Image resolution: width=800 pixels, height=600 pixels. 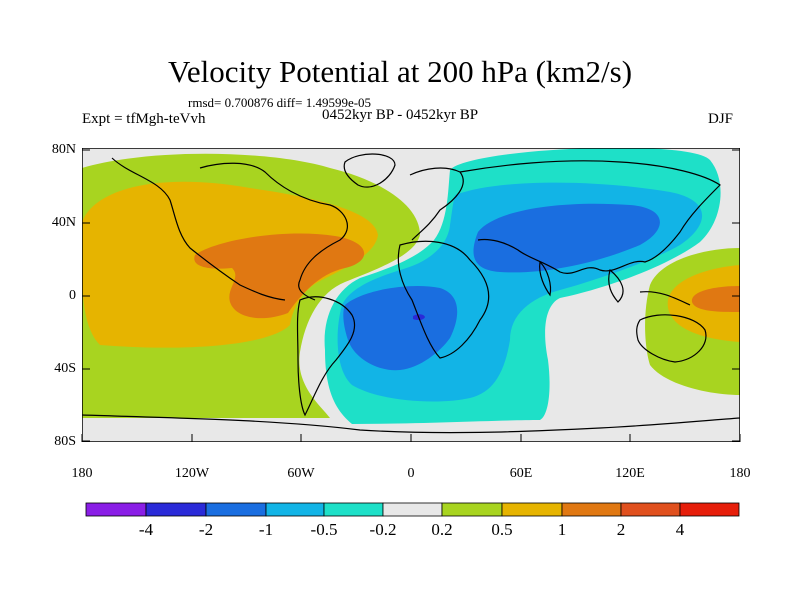 I want to click on lon-label-60e: 60E, so click(x=521, y=473).